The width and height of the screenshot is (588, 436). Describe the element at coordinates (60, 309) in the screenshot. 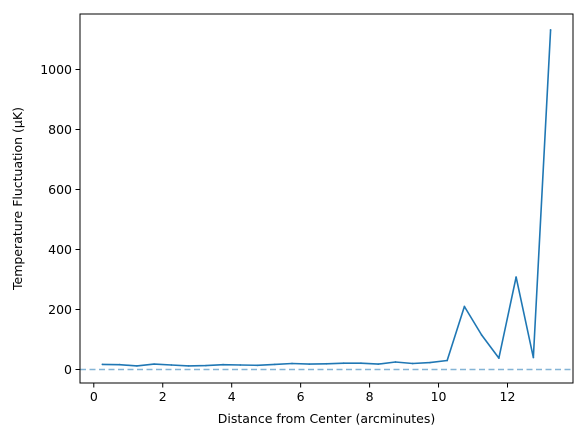

I see `y-tick-label: 200` at that location.